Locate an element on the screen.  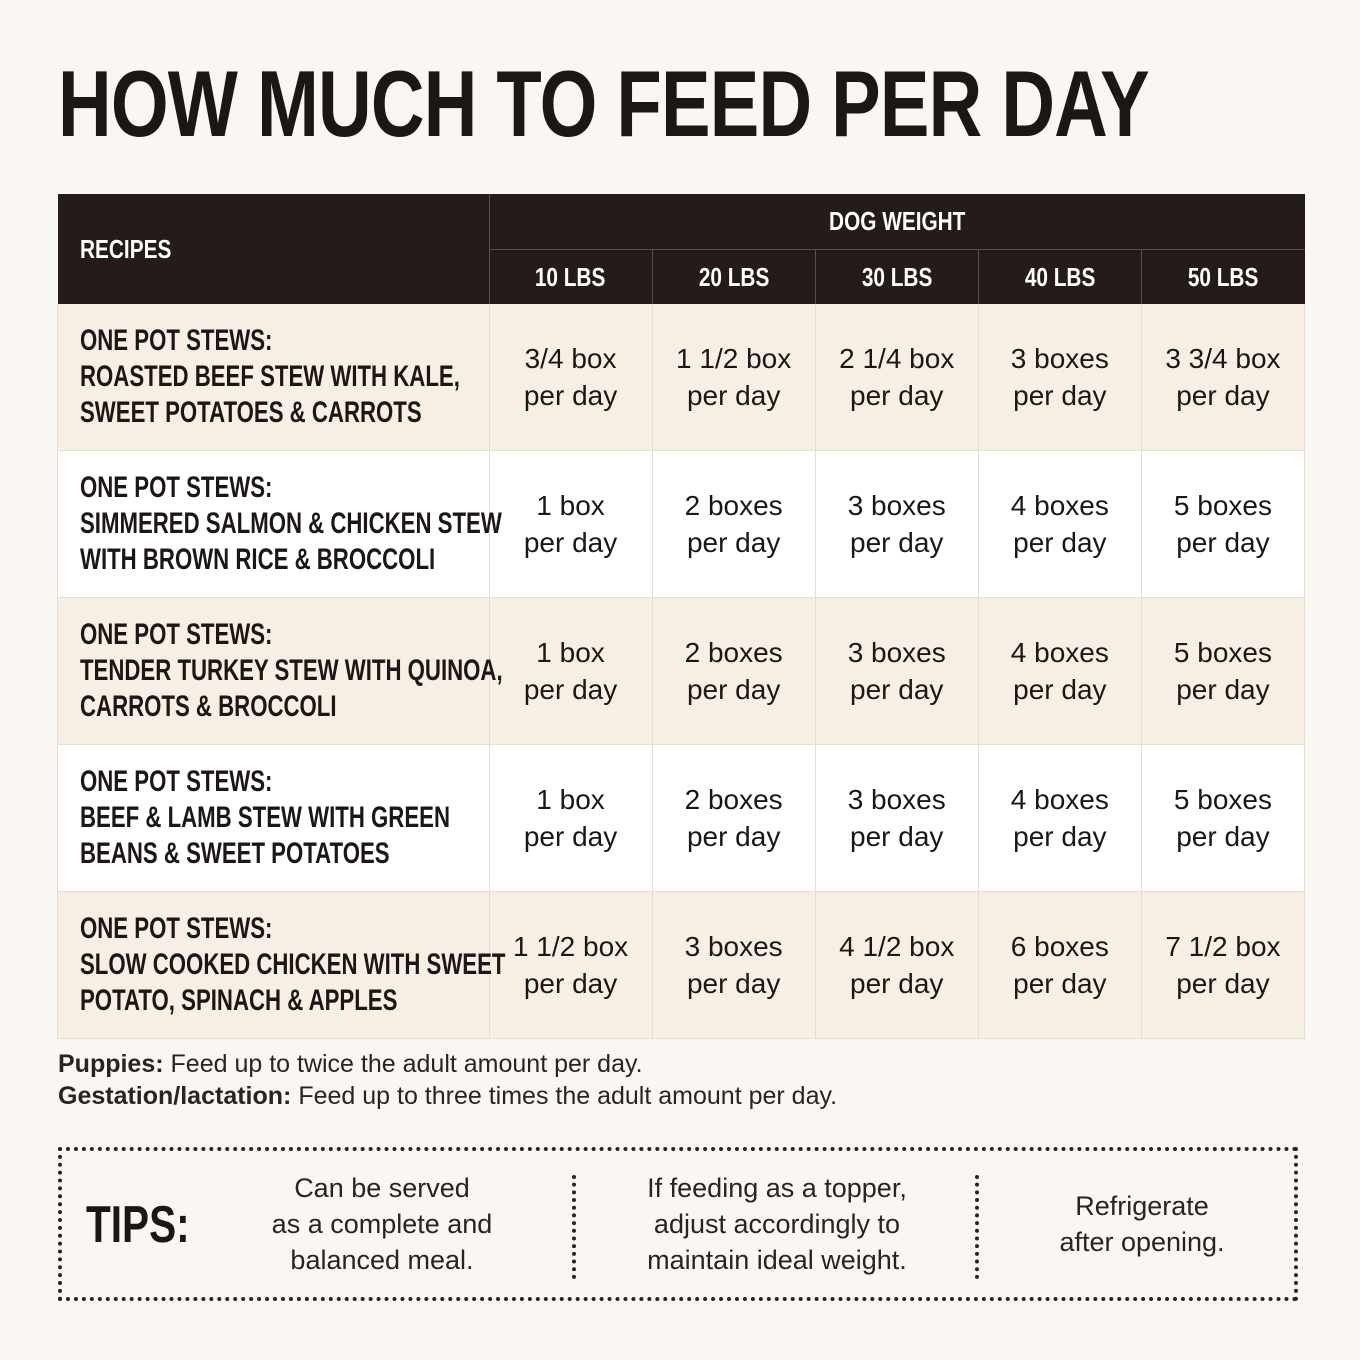
portion-cell: 3/4 box per day is located at coordinates (570, 377).